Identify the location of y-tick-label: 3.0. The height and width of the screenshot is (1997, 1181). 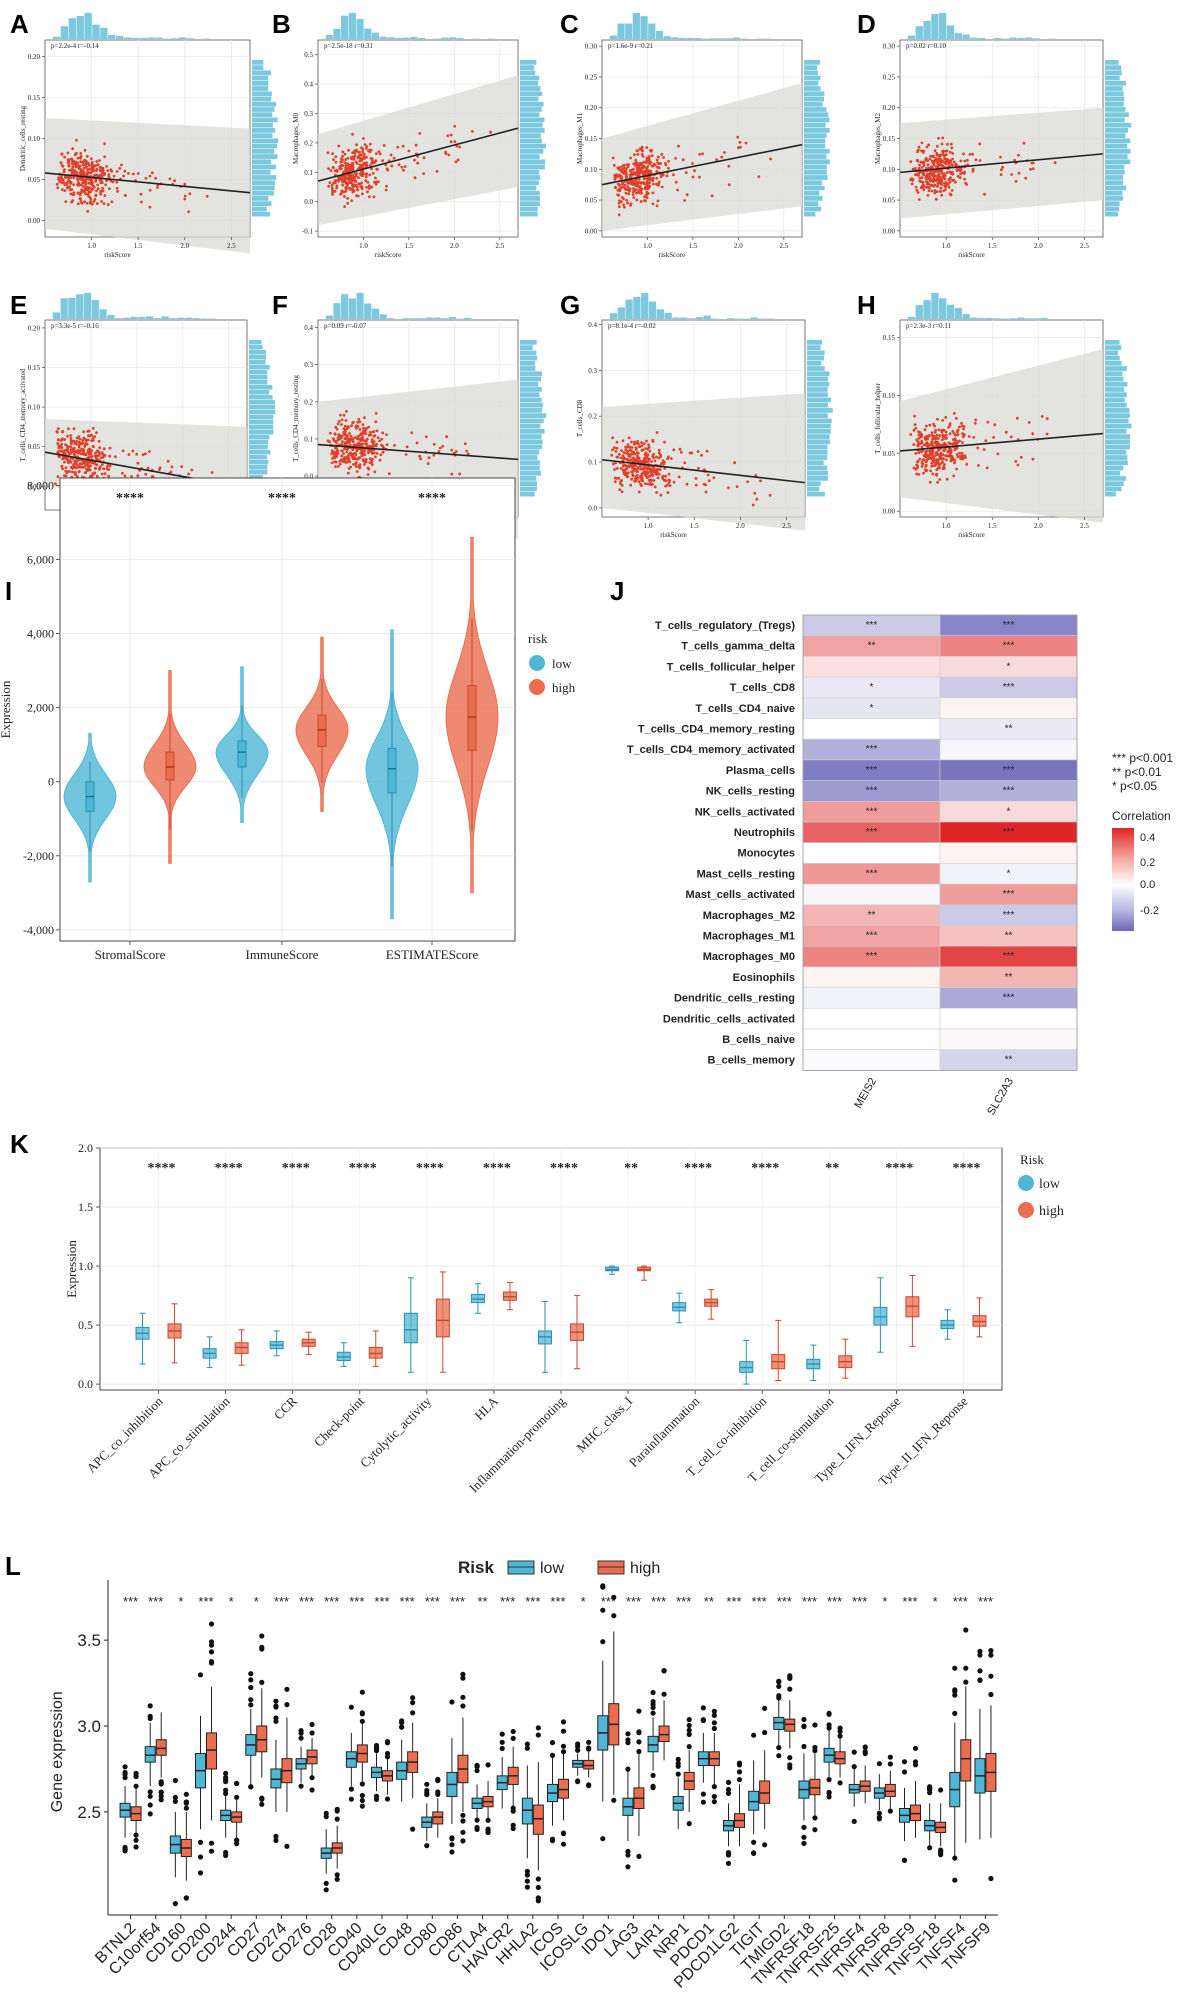
(89, 1726).